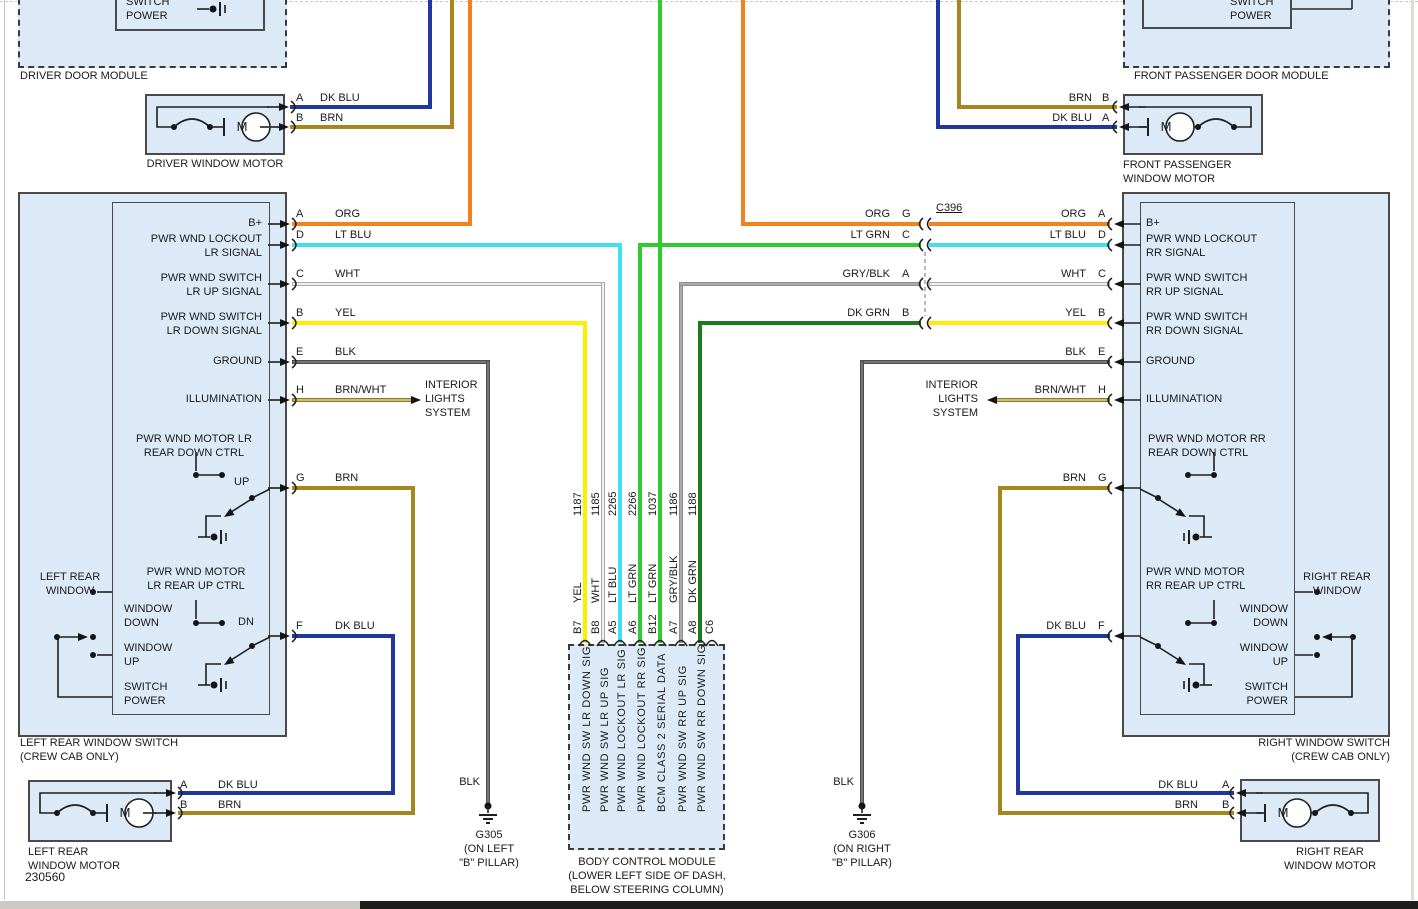  Describe the element at coordinates (693, 504) in the screenshot. I see `circuit-number: 1188` at that location.